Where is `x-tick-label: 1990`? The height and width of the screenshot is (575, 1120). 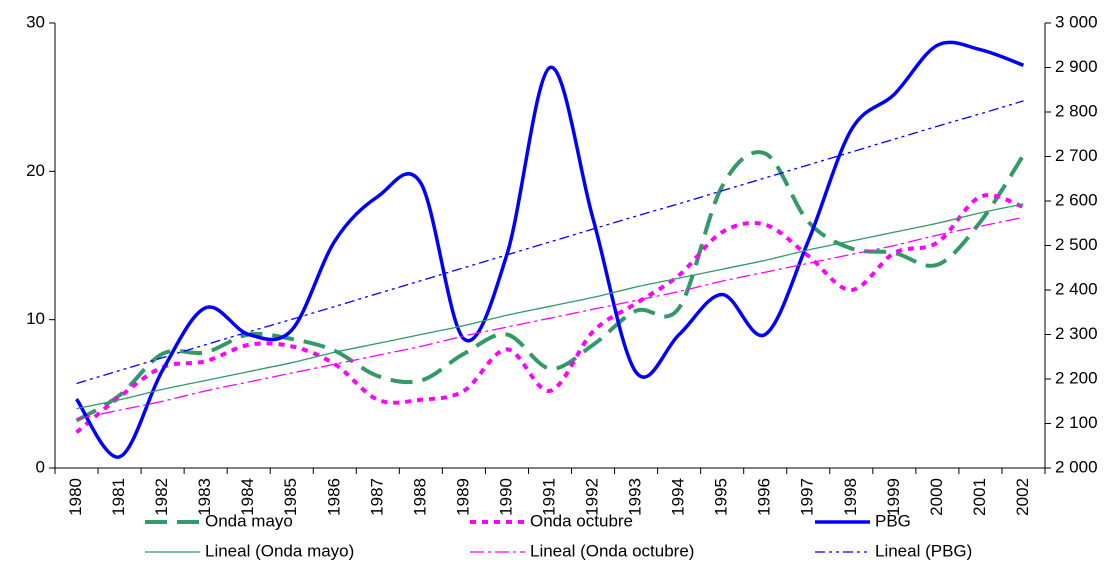
x-tick-label: 1990 is located at coordinates (505, 497).